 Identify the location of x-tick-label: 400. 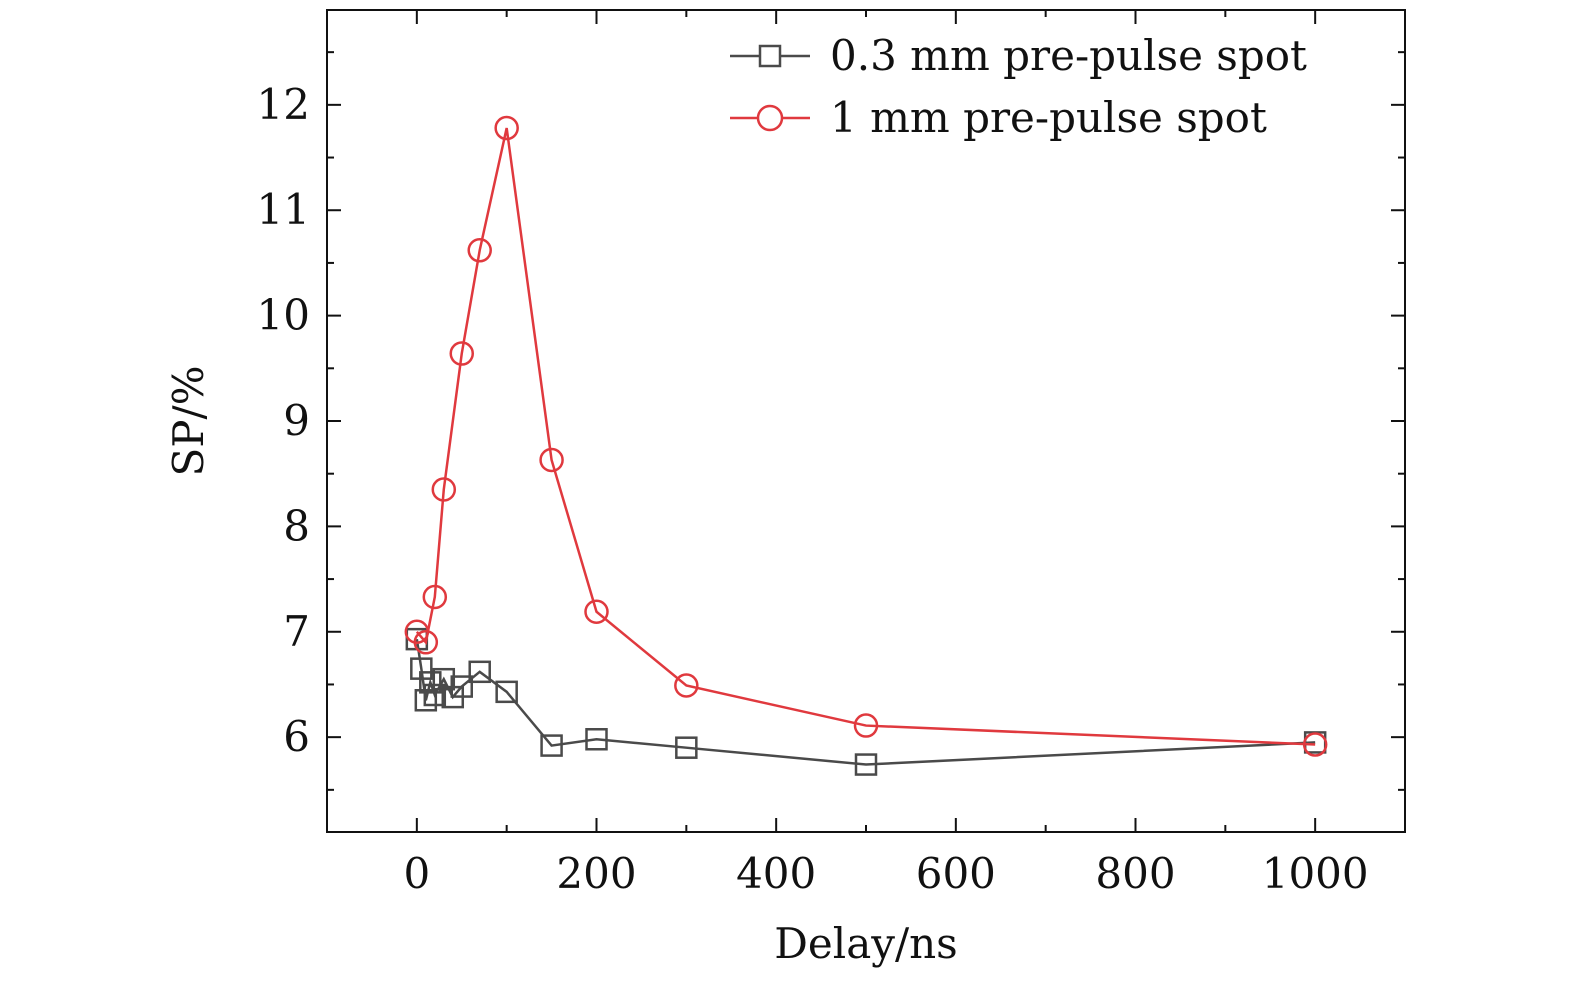
(776, 873).